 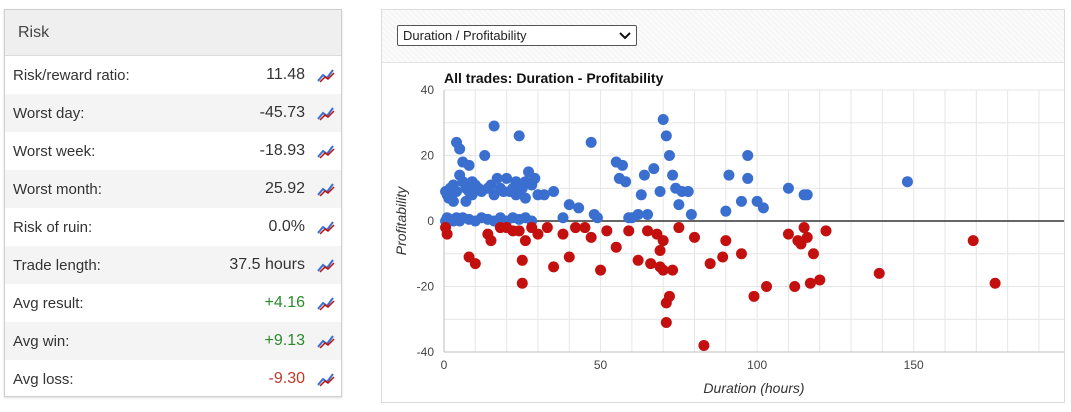 What do you see at coordinates (517, 35) in the screenshot?
I see `chart-type-select: Duration / Profitability` at bounding box center [517, 35].